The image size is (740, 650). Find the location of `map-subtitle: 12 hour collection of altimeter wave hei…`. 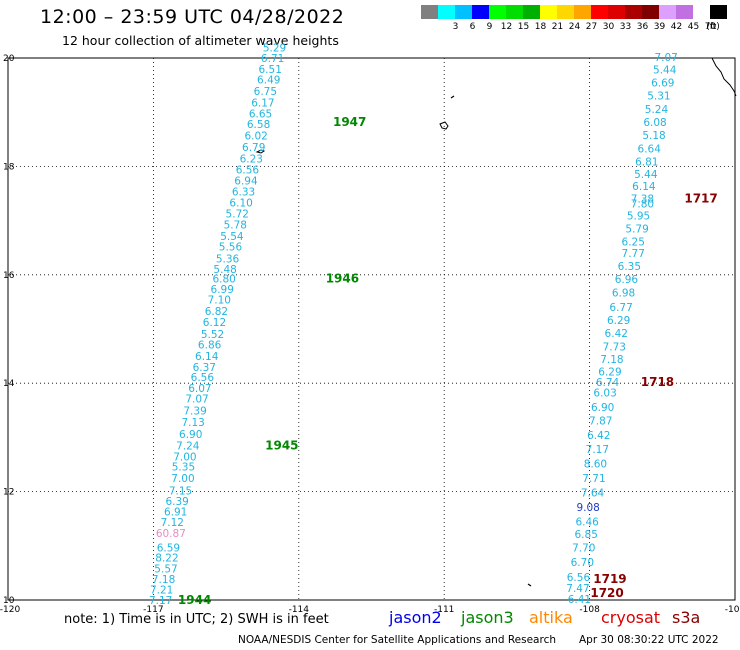

map-subtitle: 12 hour collection of altimeter wave hei… is located at coordinates (200, 40).